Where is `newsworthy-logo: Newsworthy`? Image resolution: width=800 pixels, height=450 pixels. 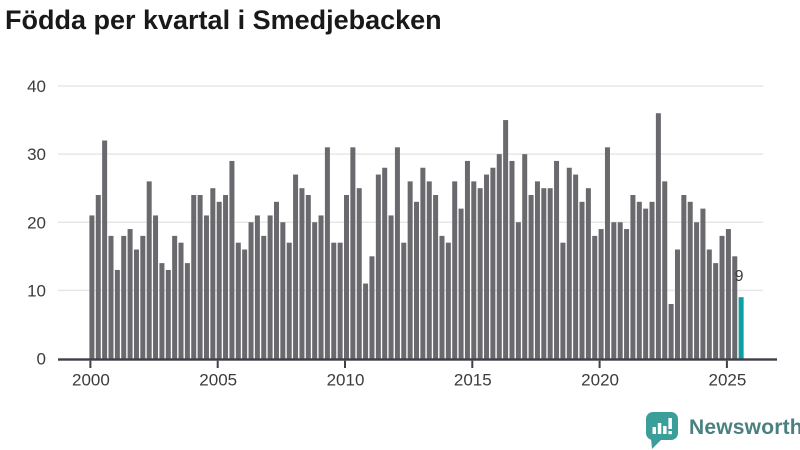
newsworthy-logo: Newsworthy is located at coordinates (722, 429).